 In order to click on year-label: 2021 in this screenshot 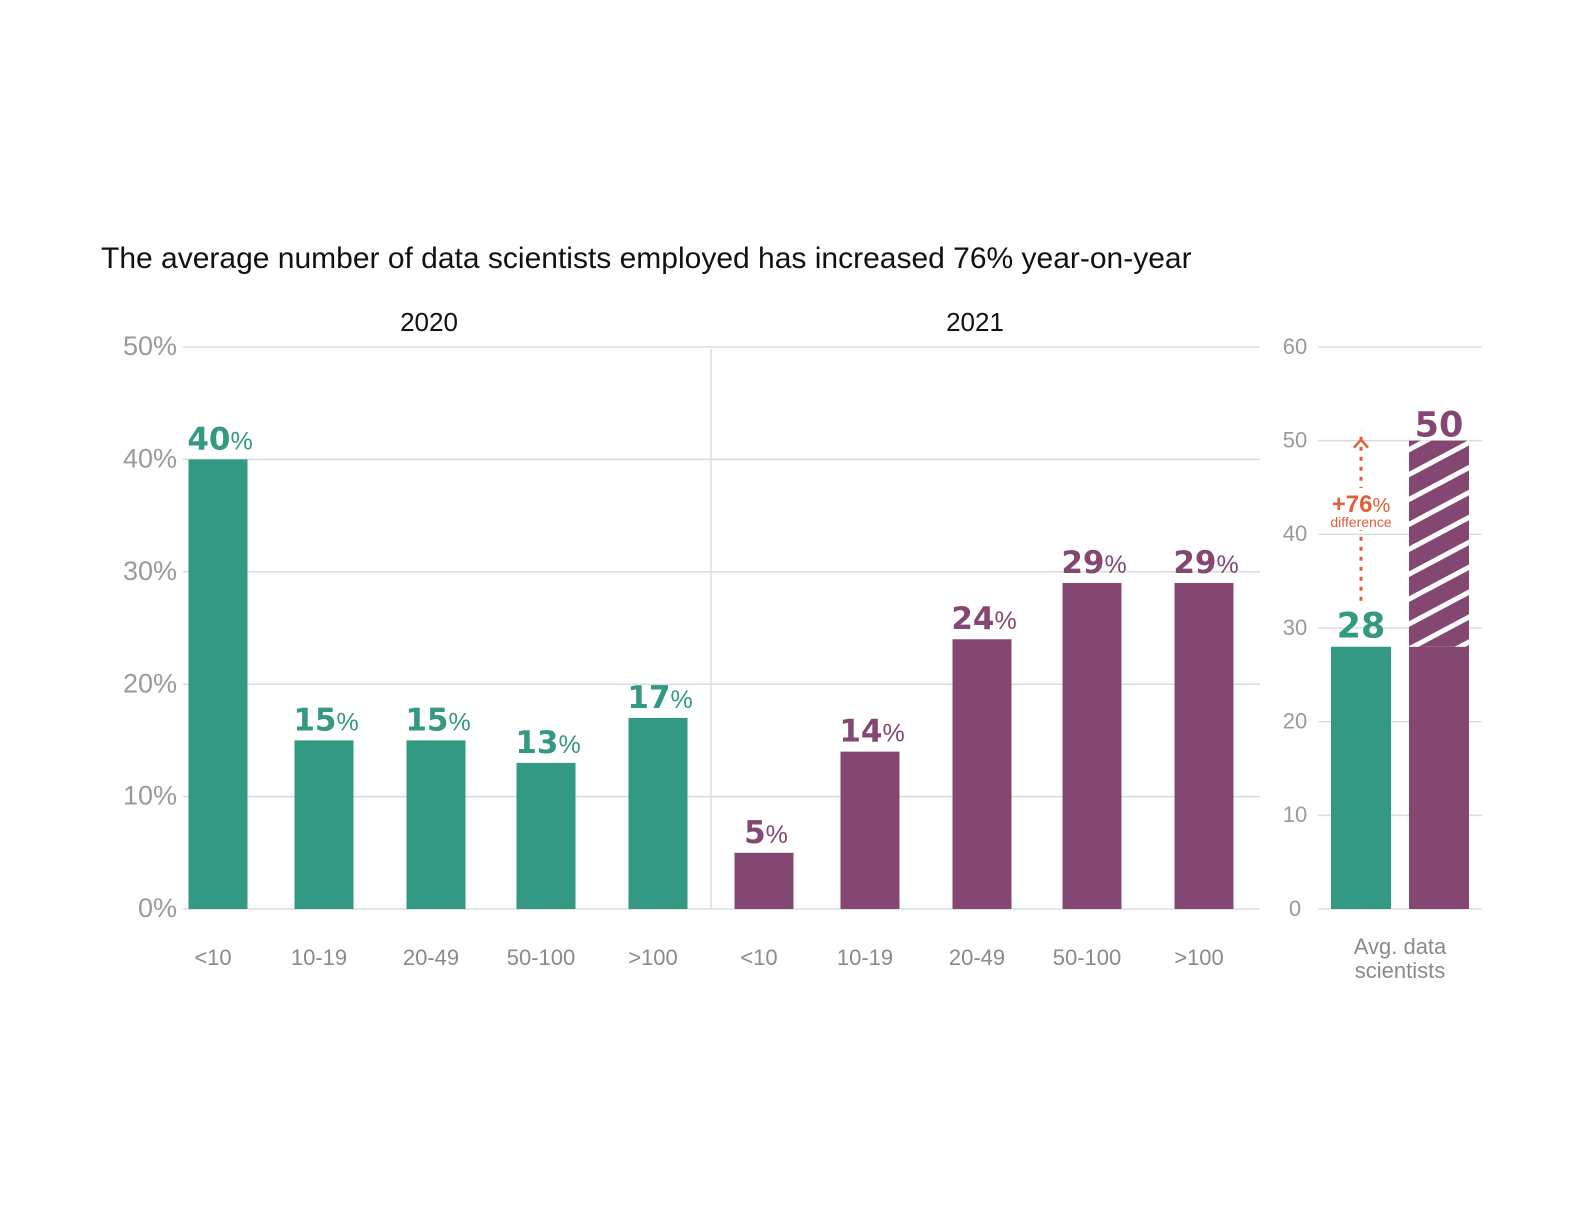, I will do `click(975, 322)`.